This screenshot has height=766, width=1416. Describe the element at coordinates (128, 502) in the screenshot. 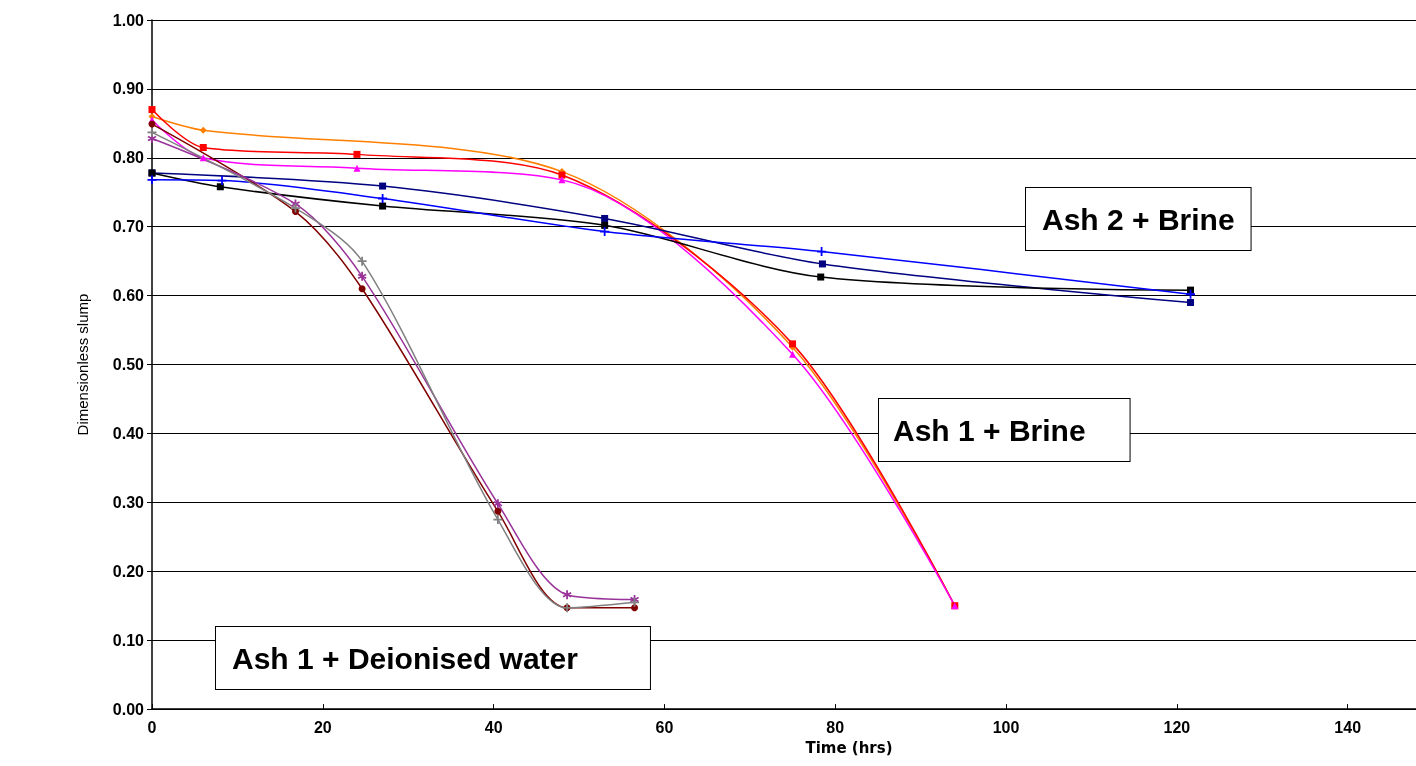

I see `y-tick-label: 0.30` at that location.